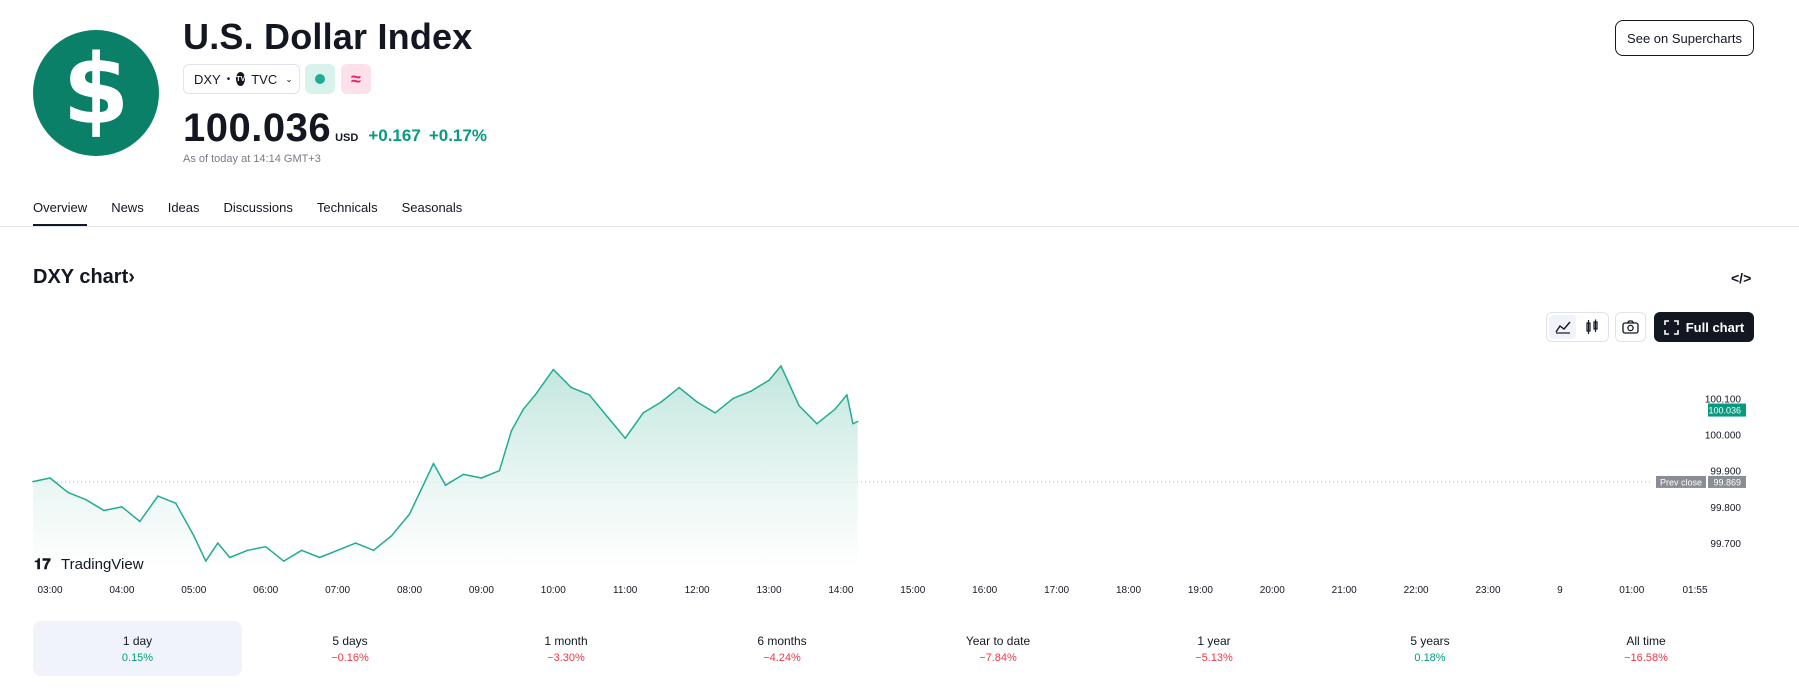 The width and height of the screenshot is (1799, 693). What do you see at coordinates (320, 79) in the screenshot?
I see `market-status-badge` at bounding box center [320, 79].